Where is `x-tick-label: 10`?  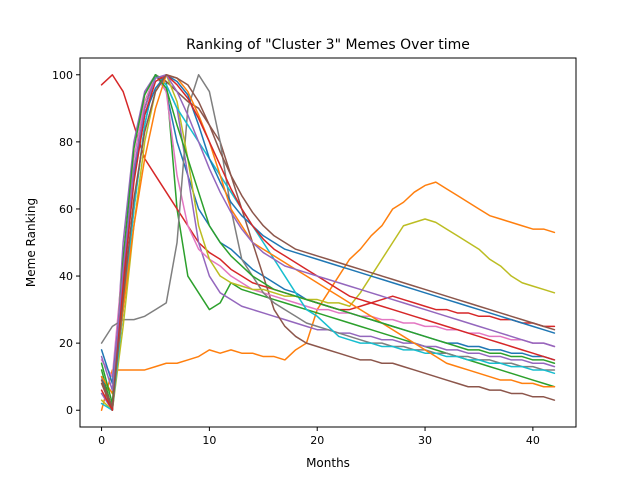 x-tick-label: 10 is located at coordinates (209, 440).